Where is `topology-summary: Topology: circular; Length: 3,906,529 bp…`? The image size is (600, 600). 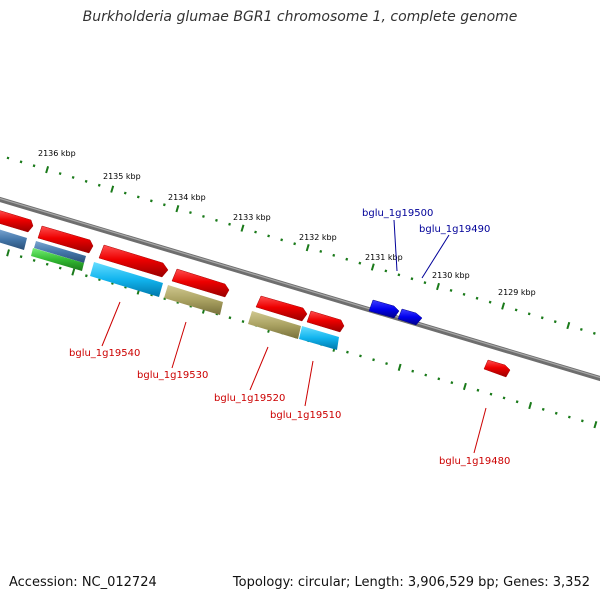 topology-summary: Topology: circular; Length: 3,906,529 bp… is located at coordinates (411, 582).